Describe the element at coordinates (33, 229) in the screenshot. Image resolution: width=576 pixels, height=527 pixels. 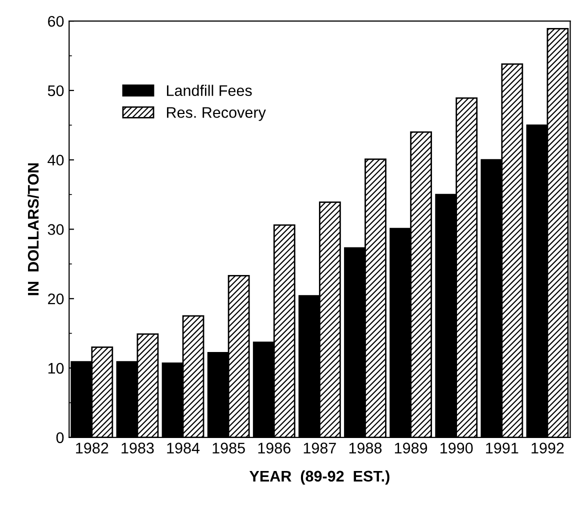
I see `y-axis-title: IN DOLLARS/TON` at that location.